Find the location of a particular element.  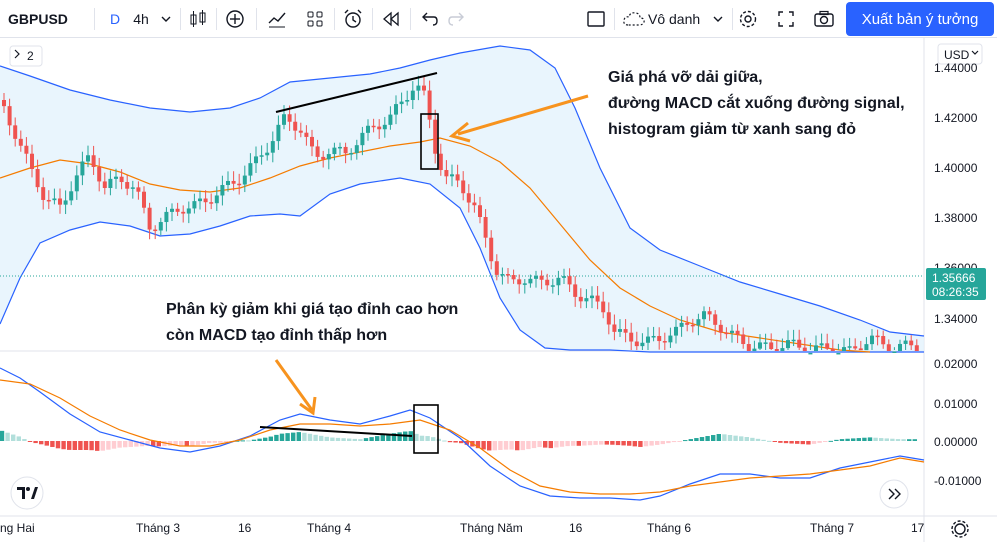

replay-icon is located at coordinates (391, 19).